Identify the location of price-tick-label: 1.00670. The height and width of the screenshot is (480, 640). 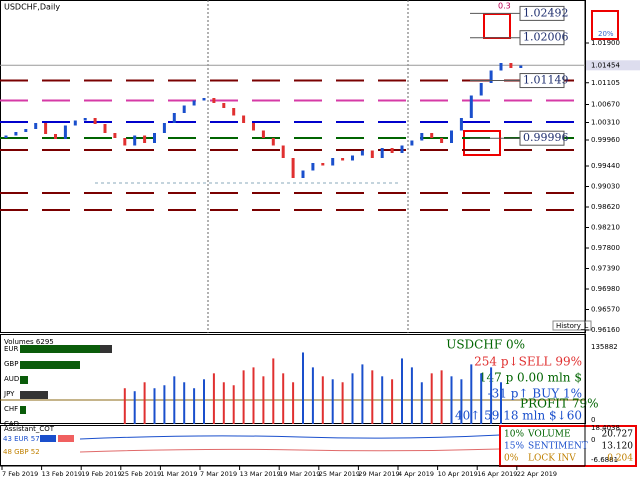
(605, 105).